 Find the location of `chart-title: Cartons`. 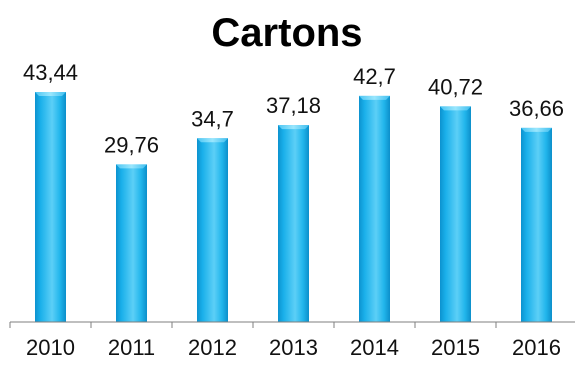

chart-title: Cartons is located at coordinates (286, 33).